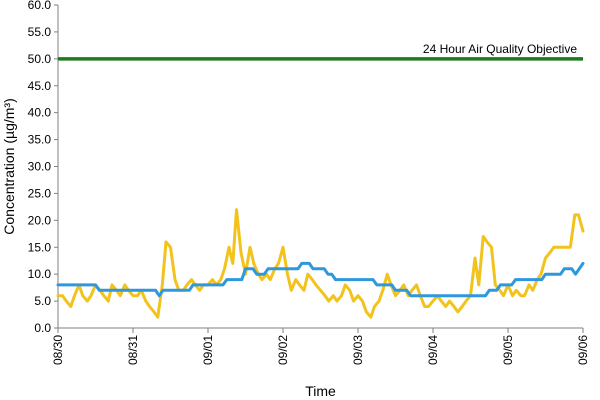 The image size is (600, 400). Describe the element at coordinates (40, 220) in the screenshot. I see `y-tick-label: 20.0` at that location.